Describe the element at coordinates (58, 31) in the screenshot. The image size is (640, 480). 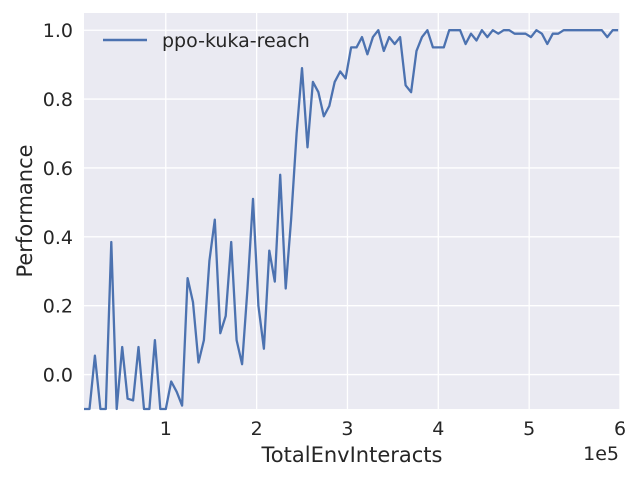
I see `y-tick-label: 1.0` at that location.